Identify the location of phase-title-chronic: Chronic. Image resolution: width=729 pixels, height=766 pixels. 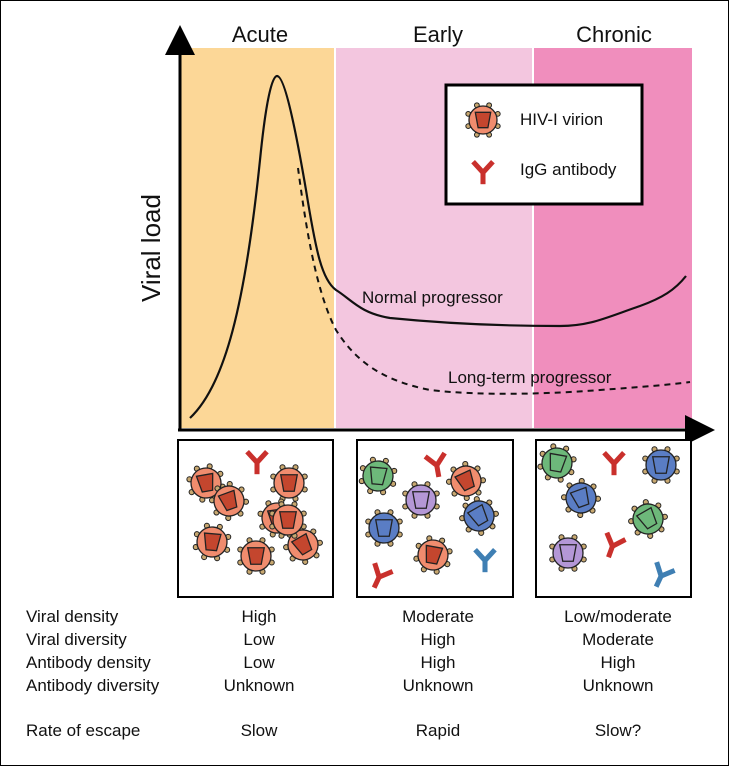
(614, 34).